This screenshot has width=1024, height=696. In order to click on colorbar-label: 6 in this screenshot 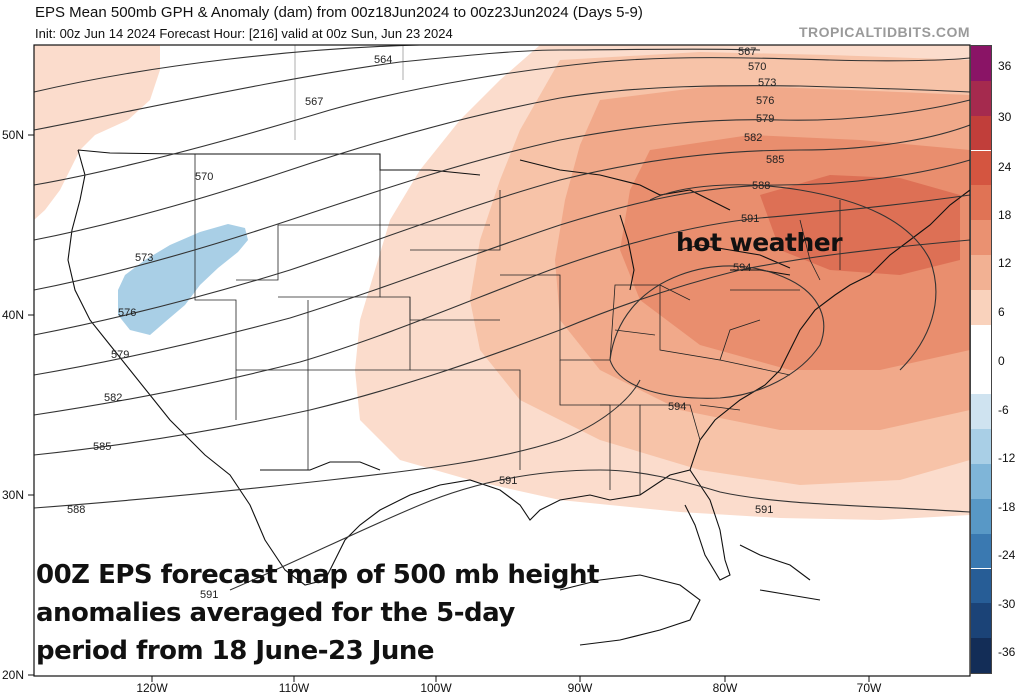, I will do `click(1001, 312)`.